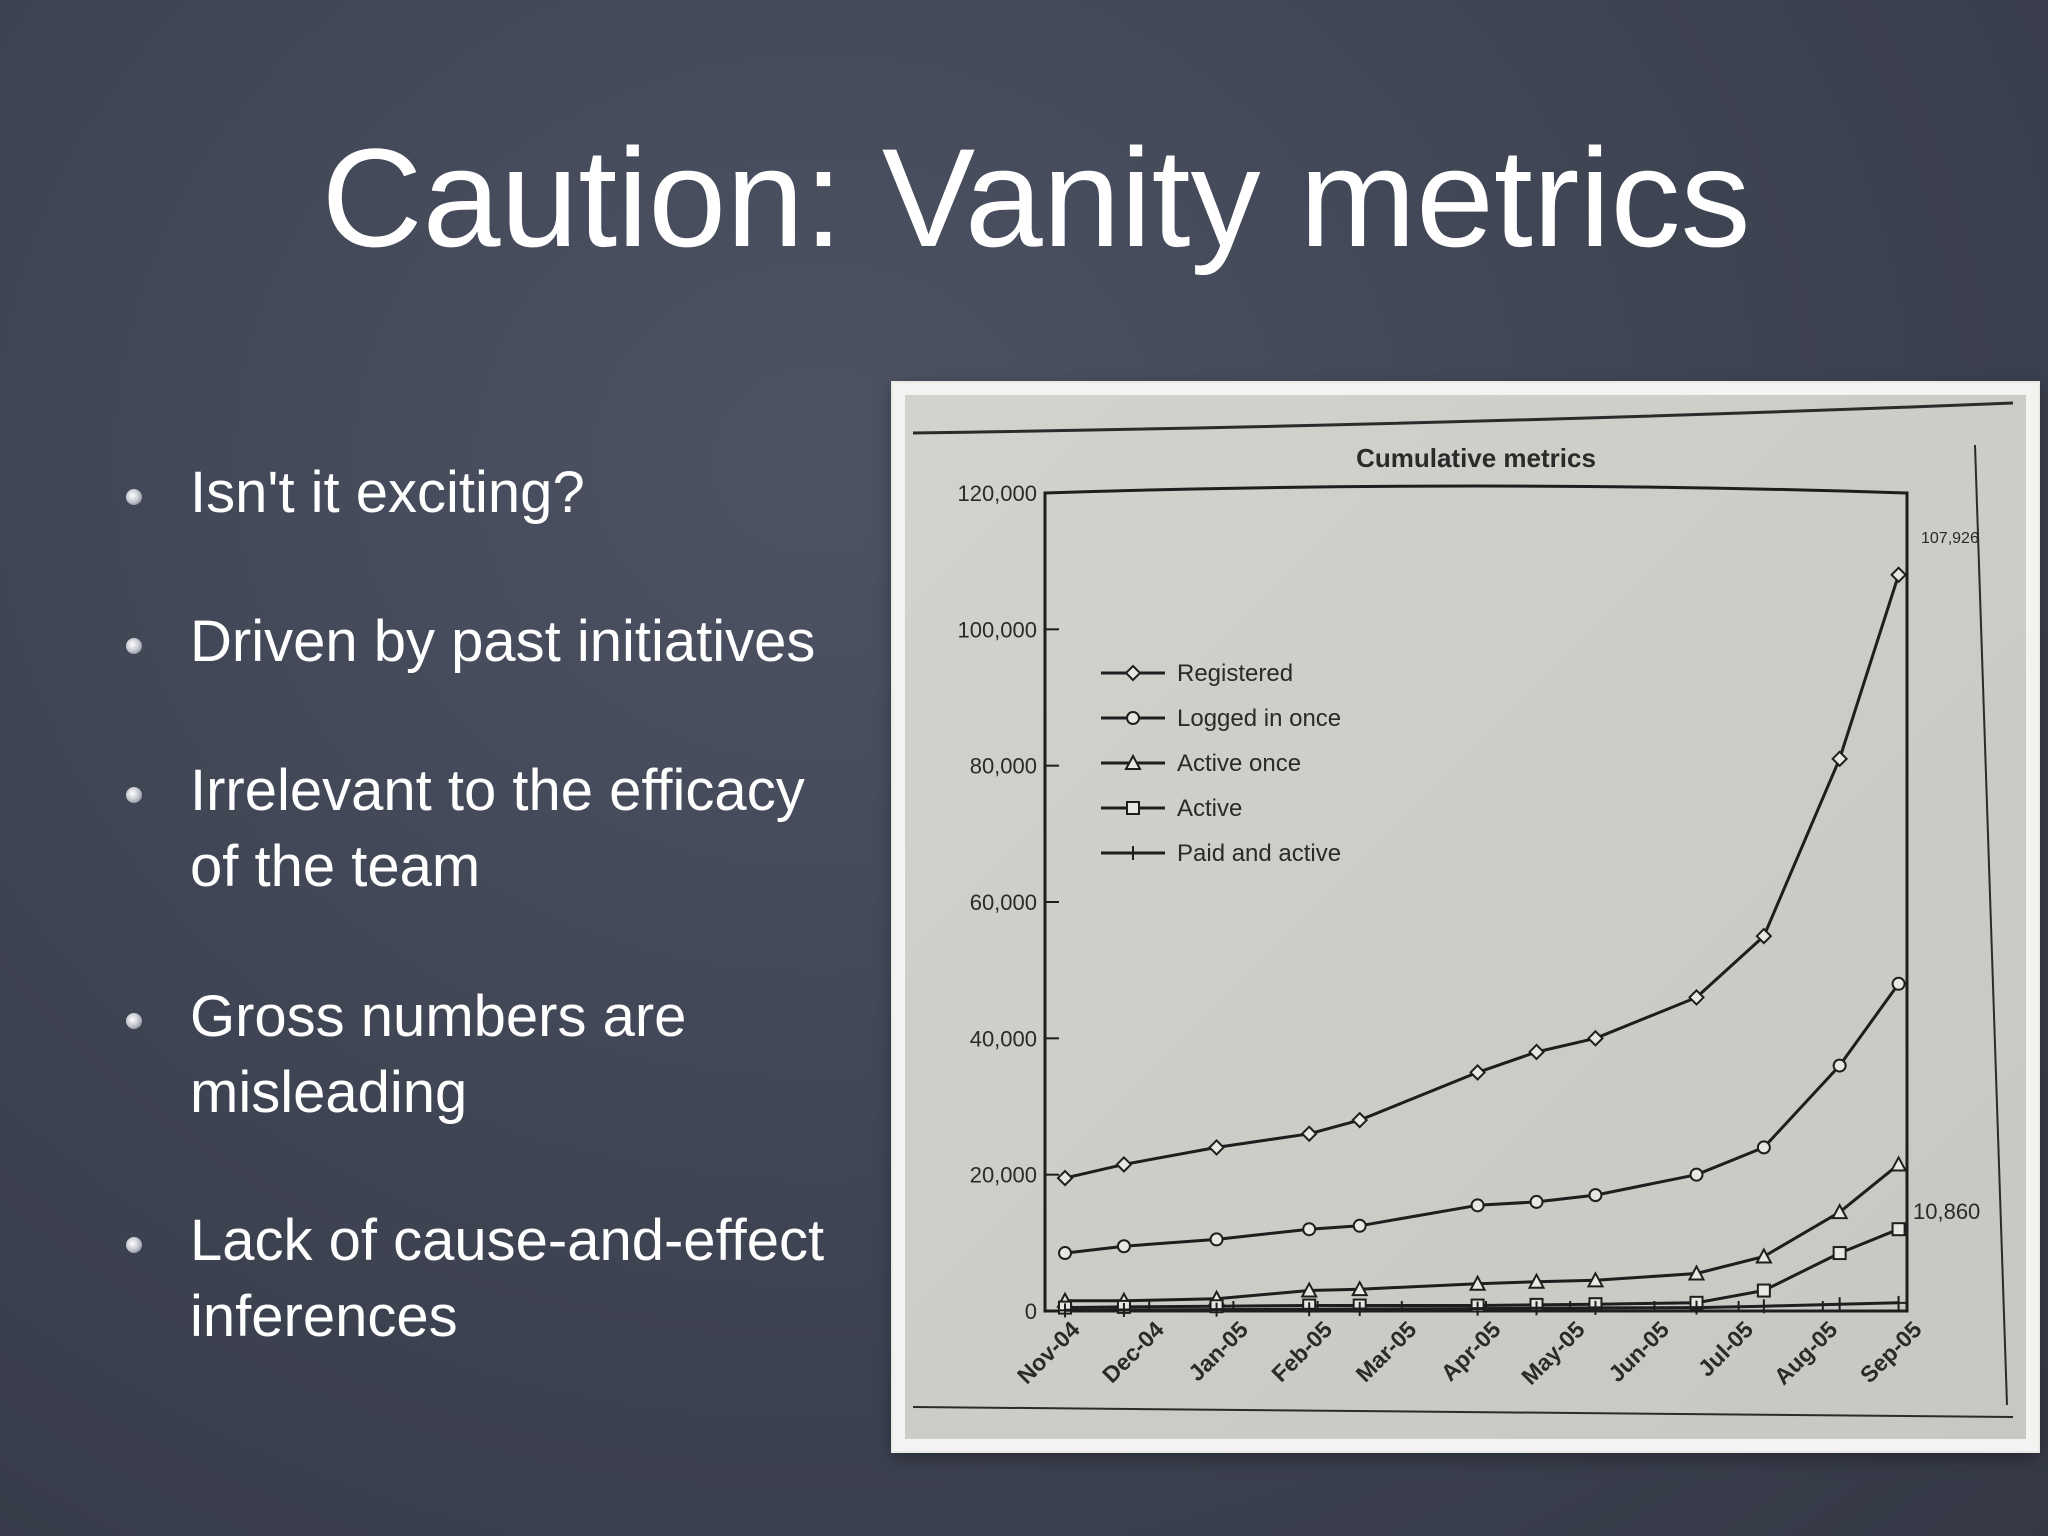  Describe the element at coordinates (1003, 766) in the screenshot. I see `y-tick-label: 80,000` at that location.